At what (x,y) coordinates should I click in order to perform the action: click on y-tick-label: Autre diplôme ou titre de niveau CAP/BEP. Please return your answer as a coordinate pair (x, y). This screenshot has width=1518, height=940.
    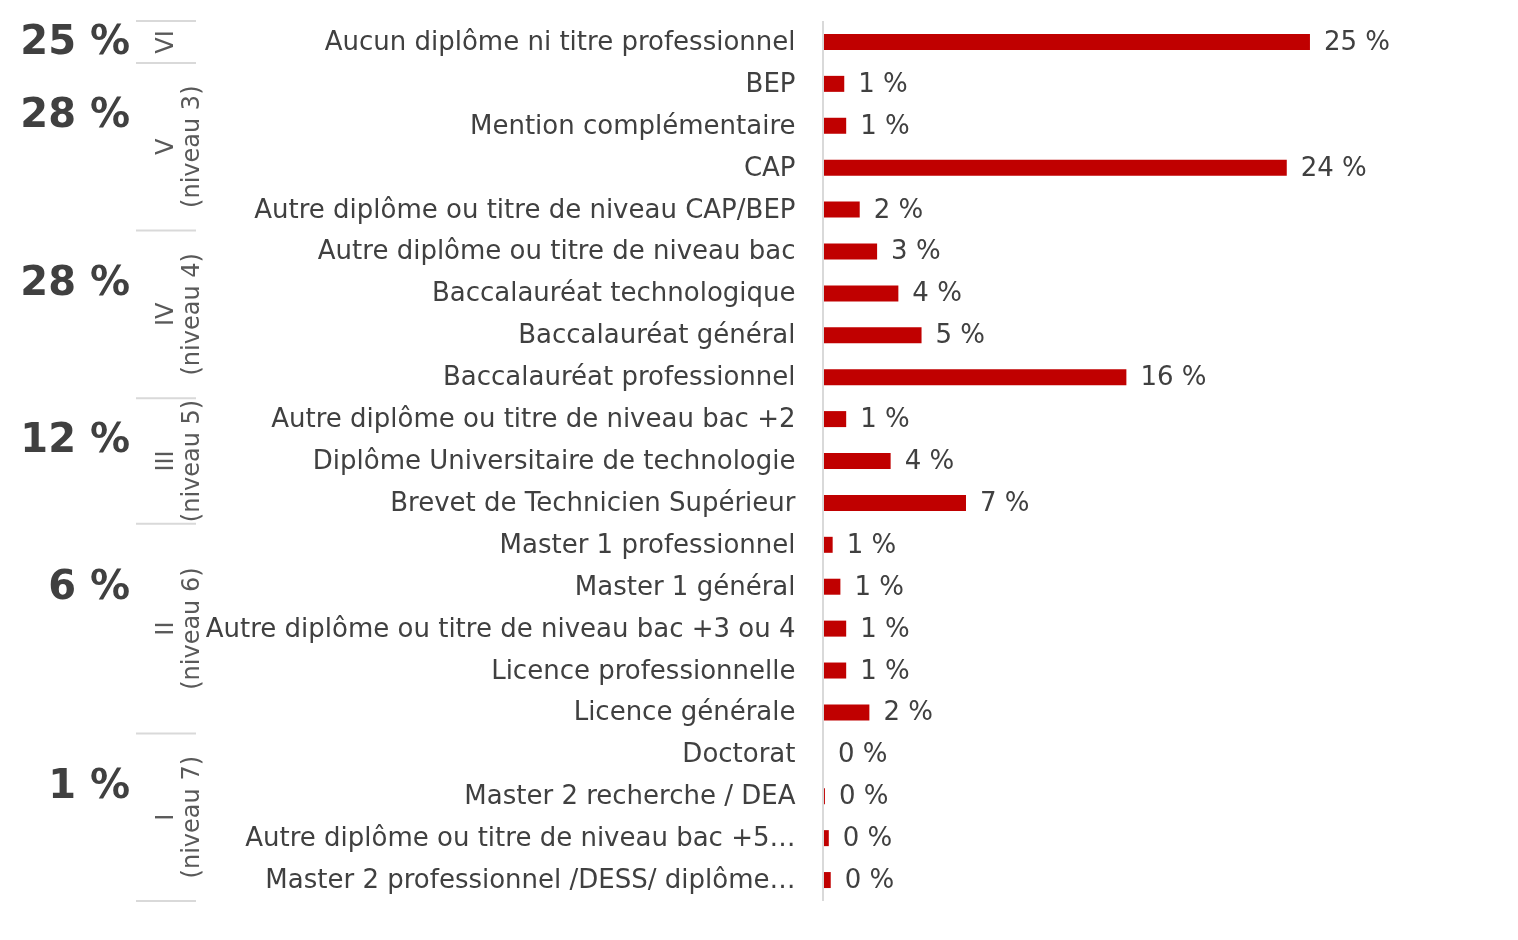
    Looking at the image, I should click on (525, 208).